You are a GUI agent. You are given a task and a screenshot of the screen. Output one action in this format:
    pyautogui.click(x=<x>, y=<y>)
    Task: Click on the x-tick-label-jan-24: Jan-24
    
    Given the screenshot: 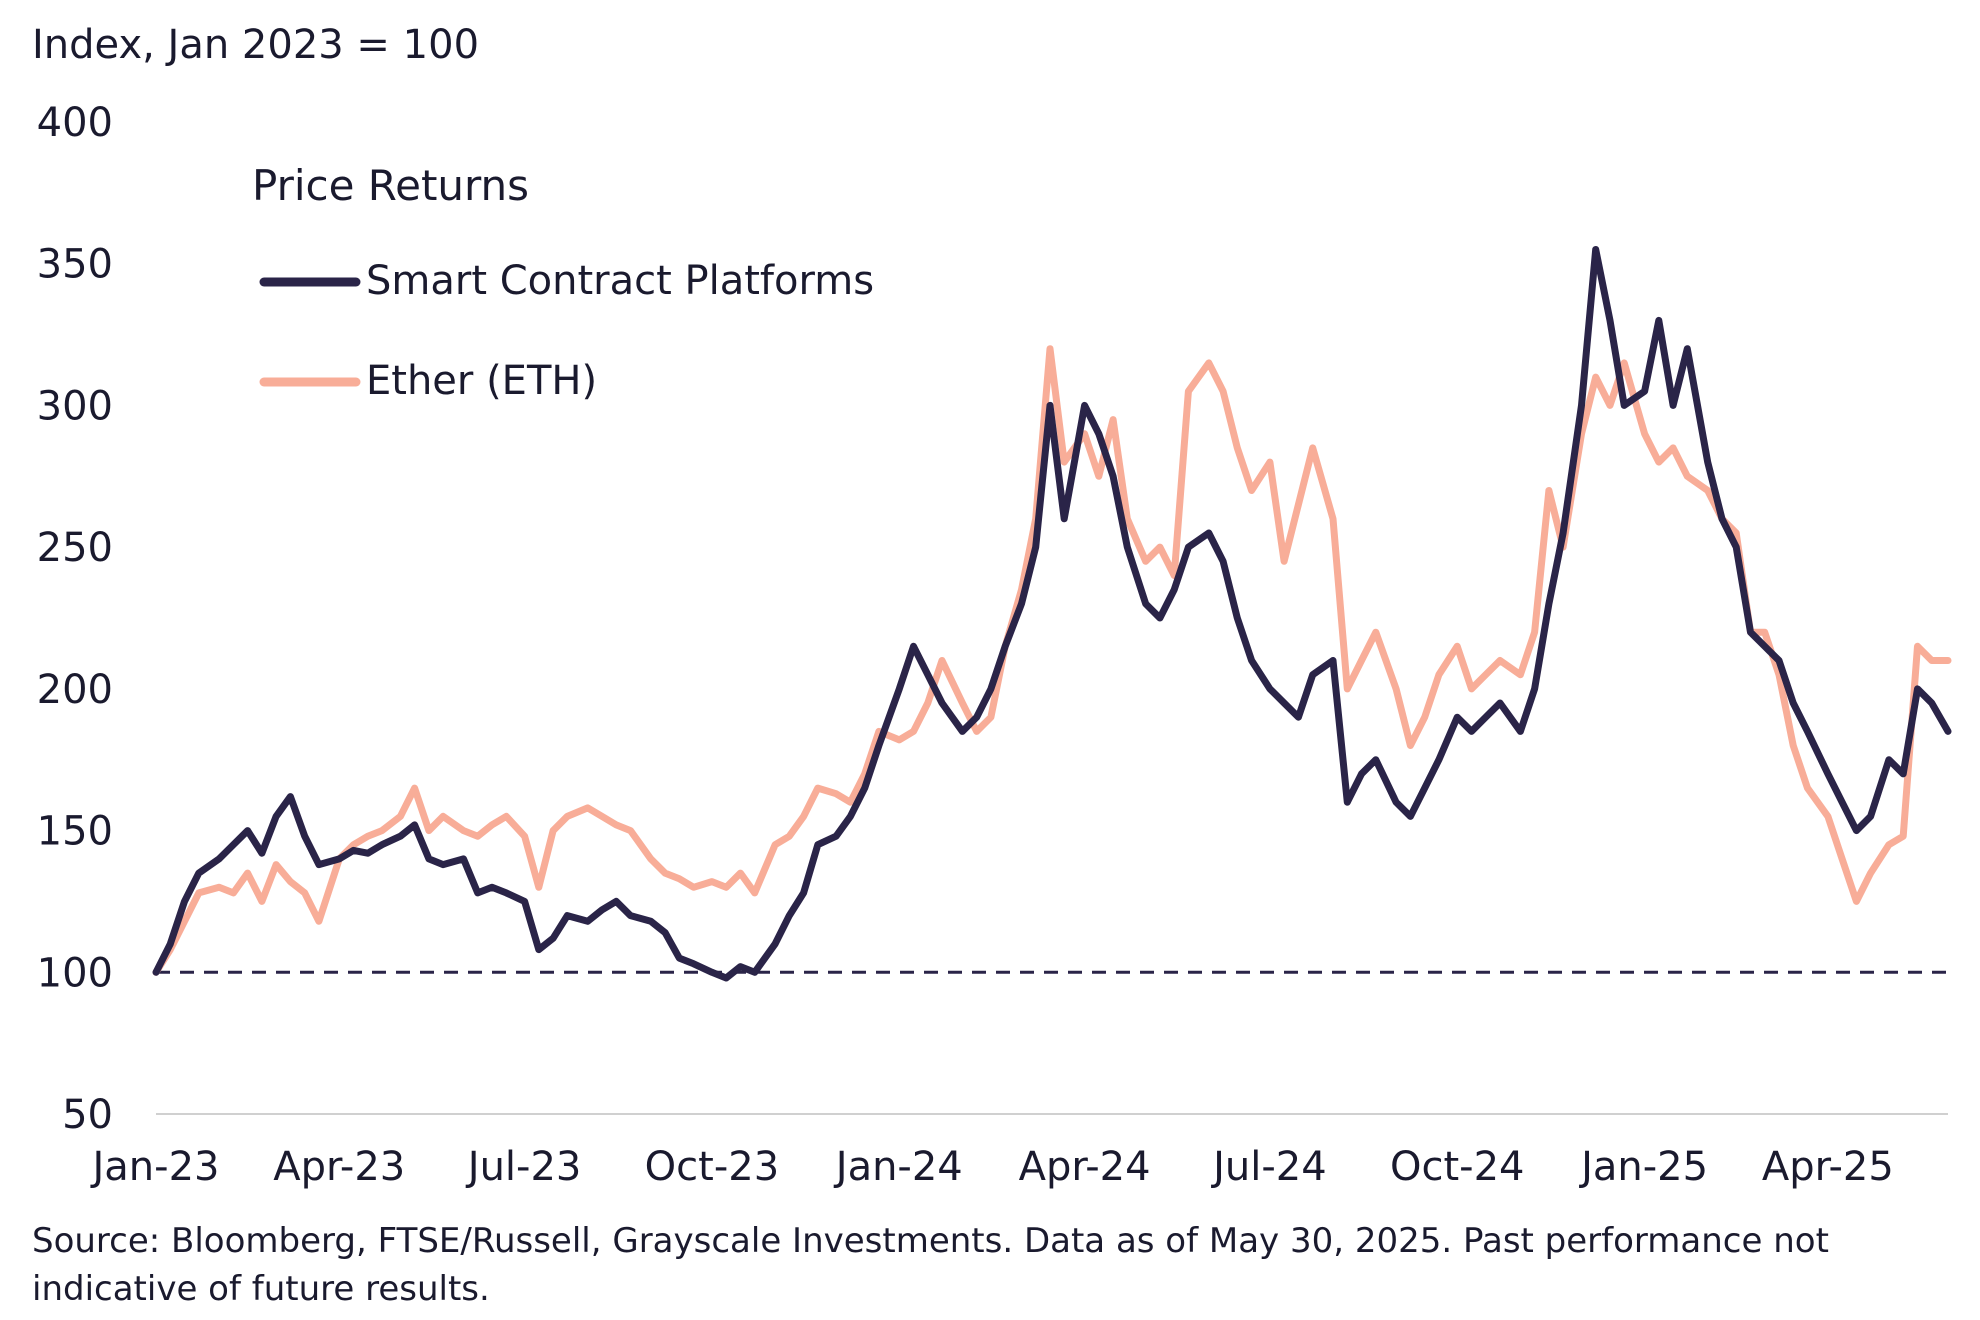 What is the action you would take?
    pyautogui.click(x=898, y=1167)
    